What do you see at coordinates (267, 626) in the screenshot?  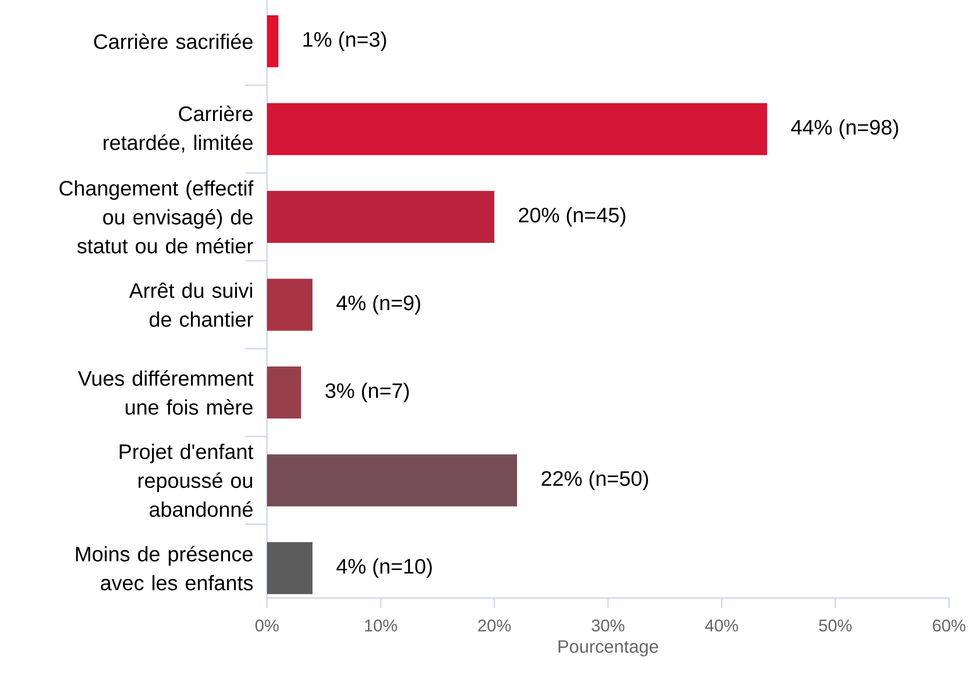 I see `x-tick-label: 0%` at bounding box center [267, 626].